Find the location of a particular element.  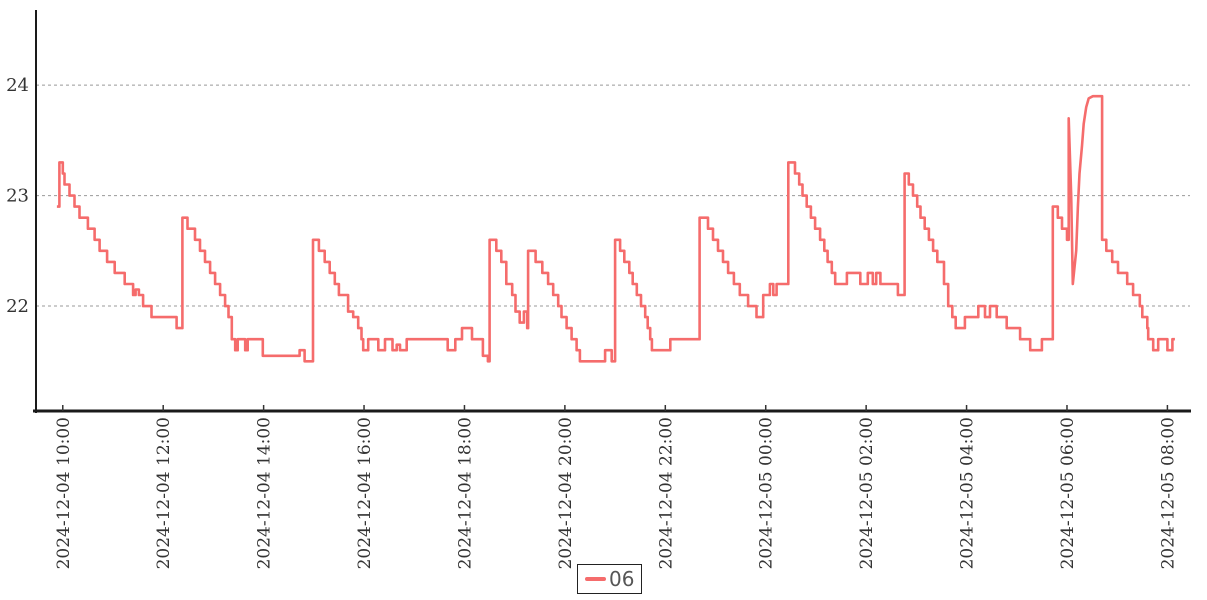

x-axis-label: 2024-12-05 04:00 is located at coordinates (968, 493).